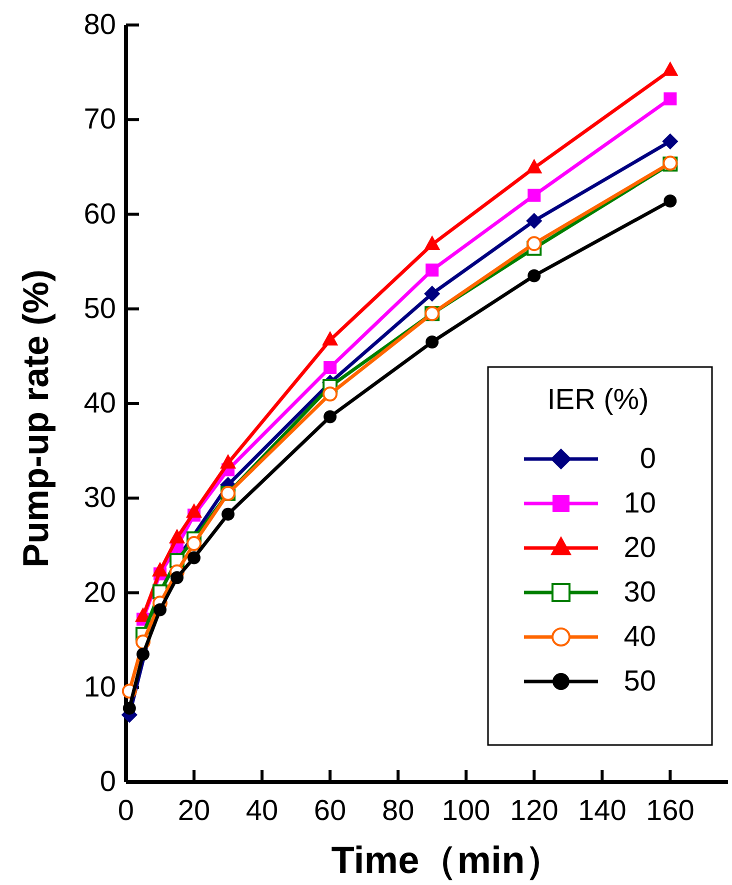 This screenshot has height=885, width=732. I want to click on legend-label: 10, so click(640, 504).